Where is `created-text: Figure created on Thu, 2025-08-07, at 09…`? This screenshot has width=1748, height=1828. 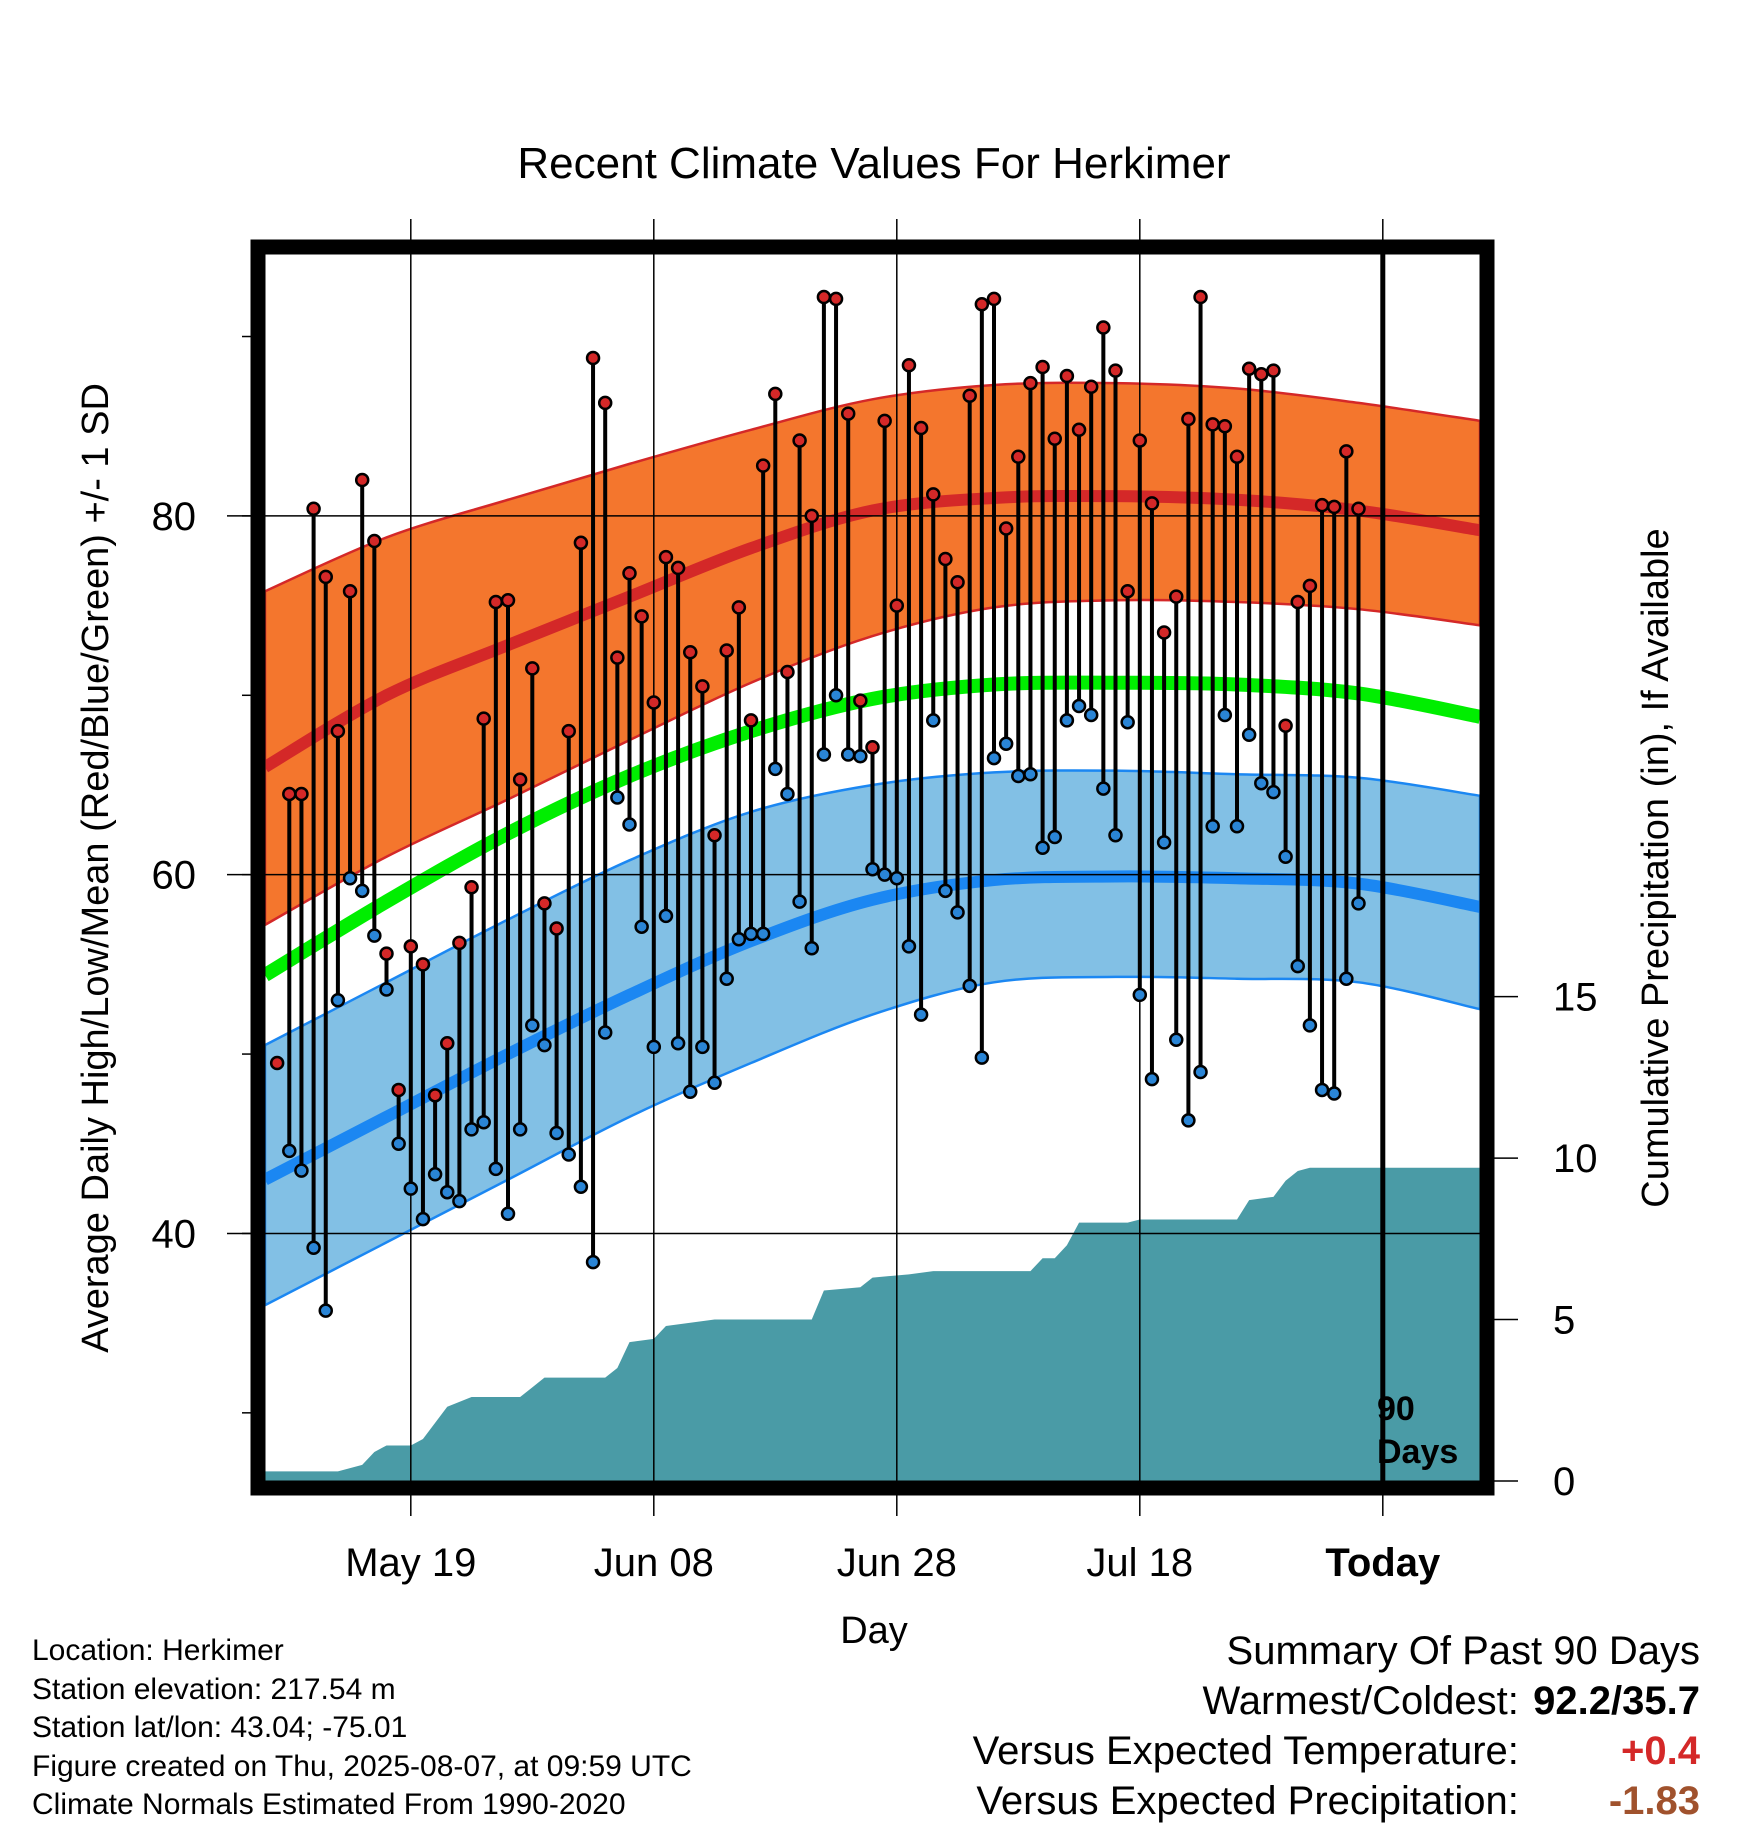 created-text: Figure created on Thu, 2025-08-07, at 09… is located at coordinates (362, 1766).